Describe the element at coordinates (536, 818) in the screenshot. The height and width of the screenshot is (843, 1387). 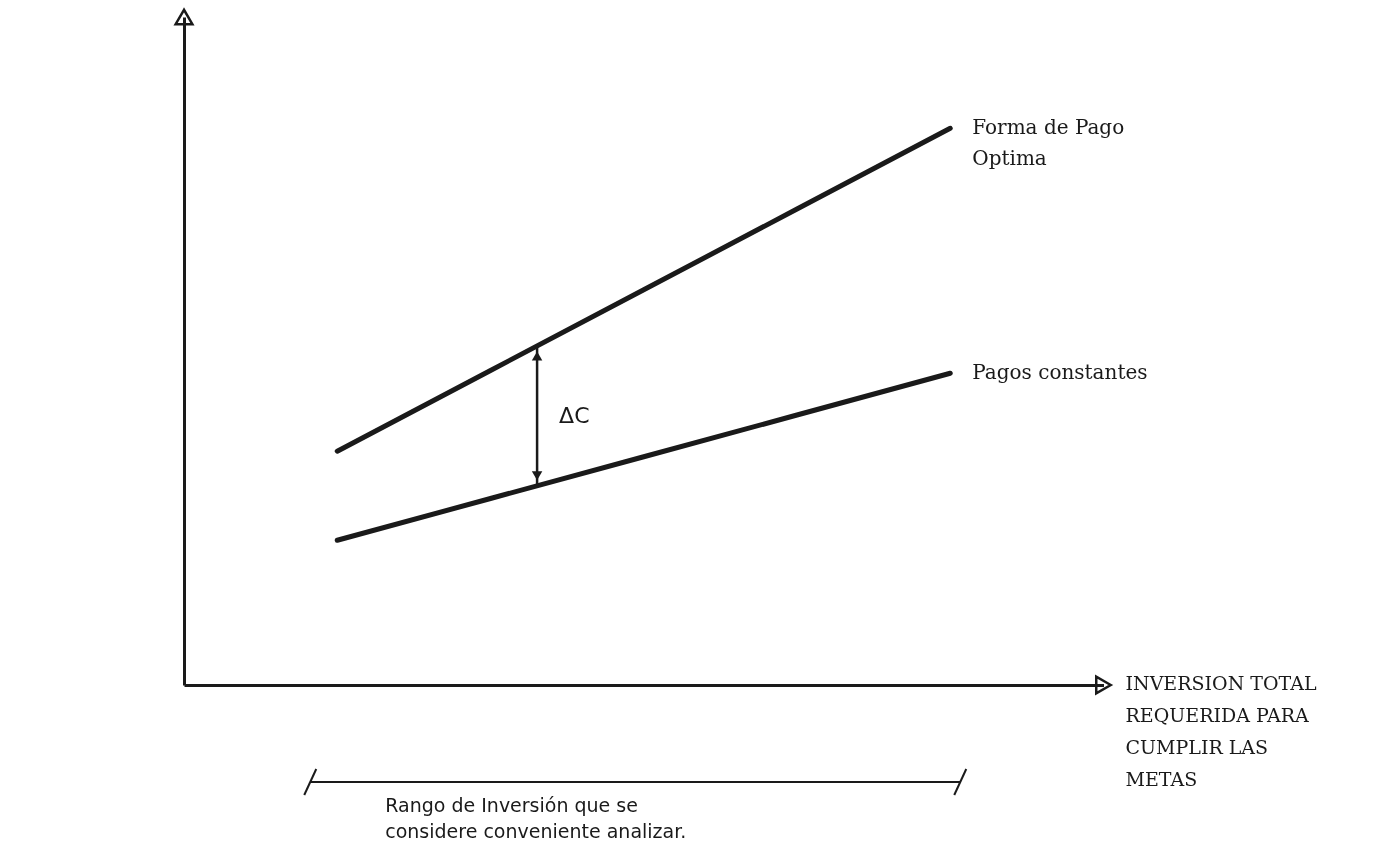
I see `text: Rango de Inversión que se considere conveniente analizar.` at that location.